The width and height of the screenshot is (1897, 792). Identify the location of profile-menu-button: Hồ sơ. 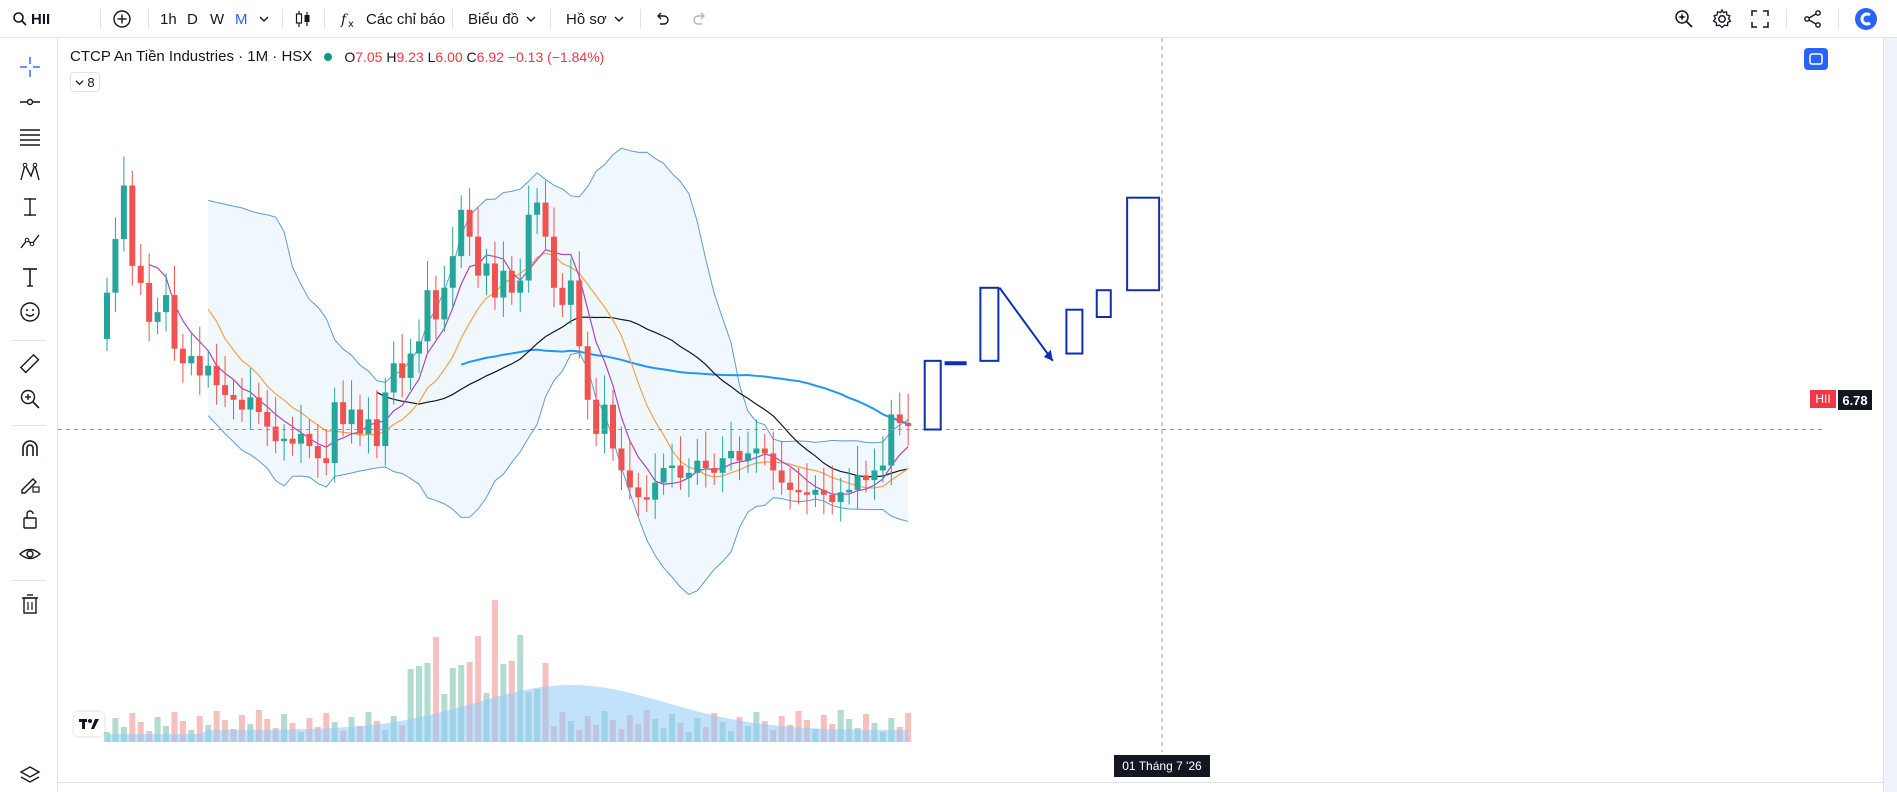
(595, 19).